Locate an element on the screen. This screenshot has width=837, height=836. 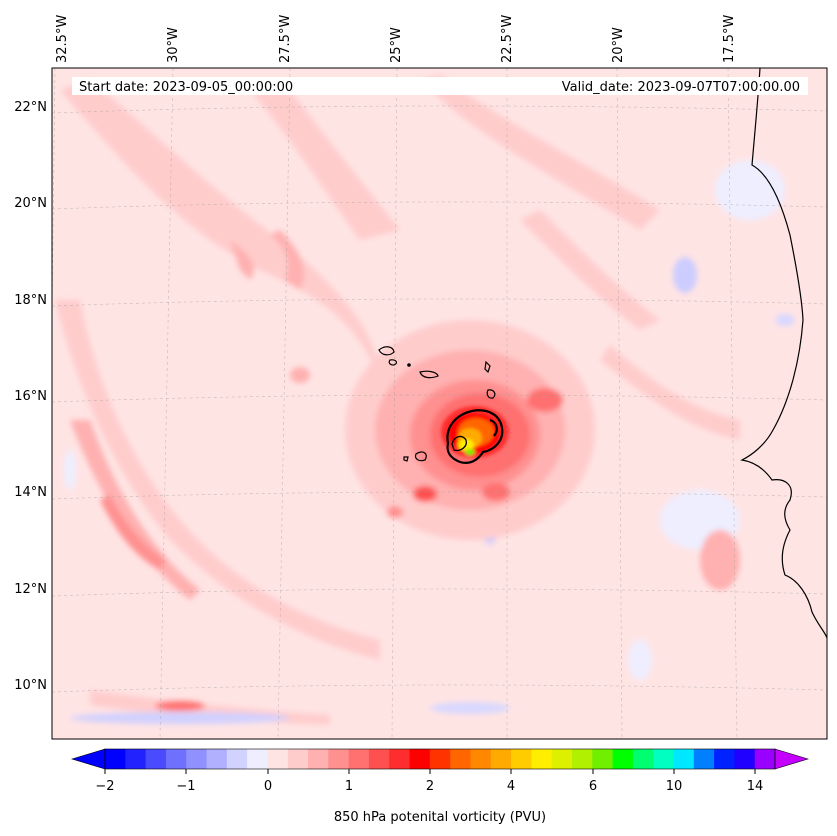
cb-tick-label: 4 is located at coordinates (511, 786).